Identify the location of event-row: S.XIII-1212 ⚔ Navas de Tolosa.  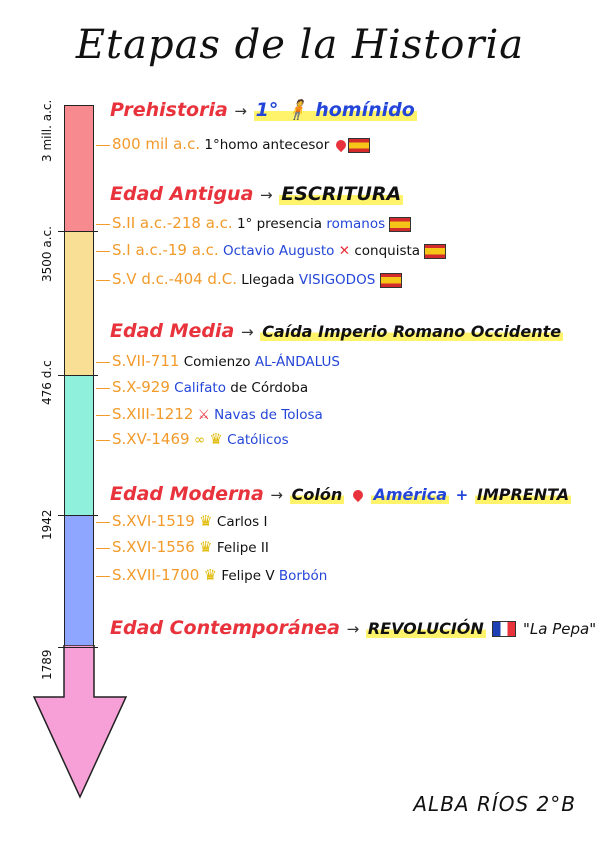
(209, 414).